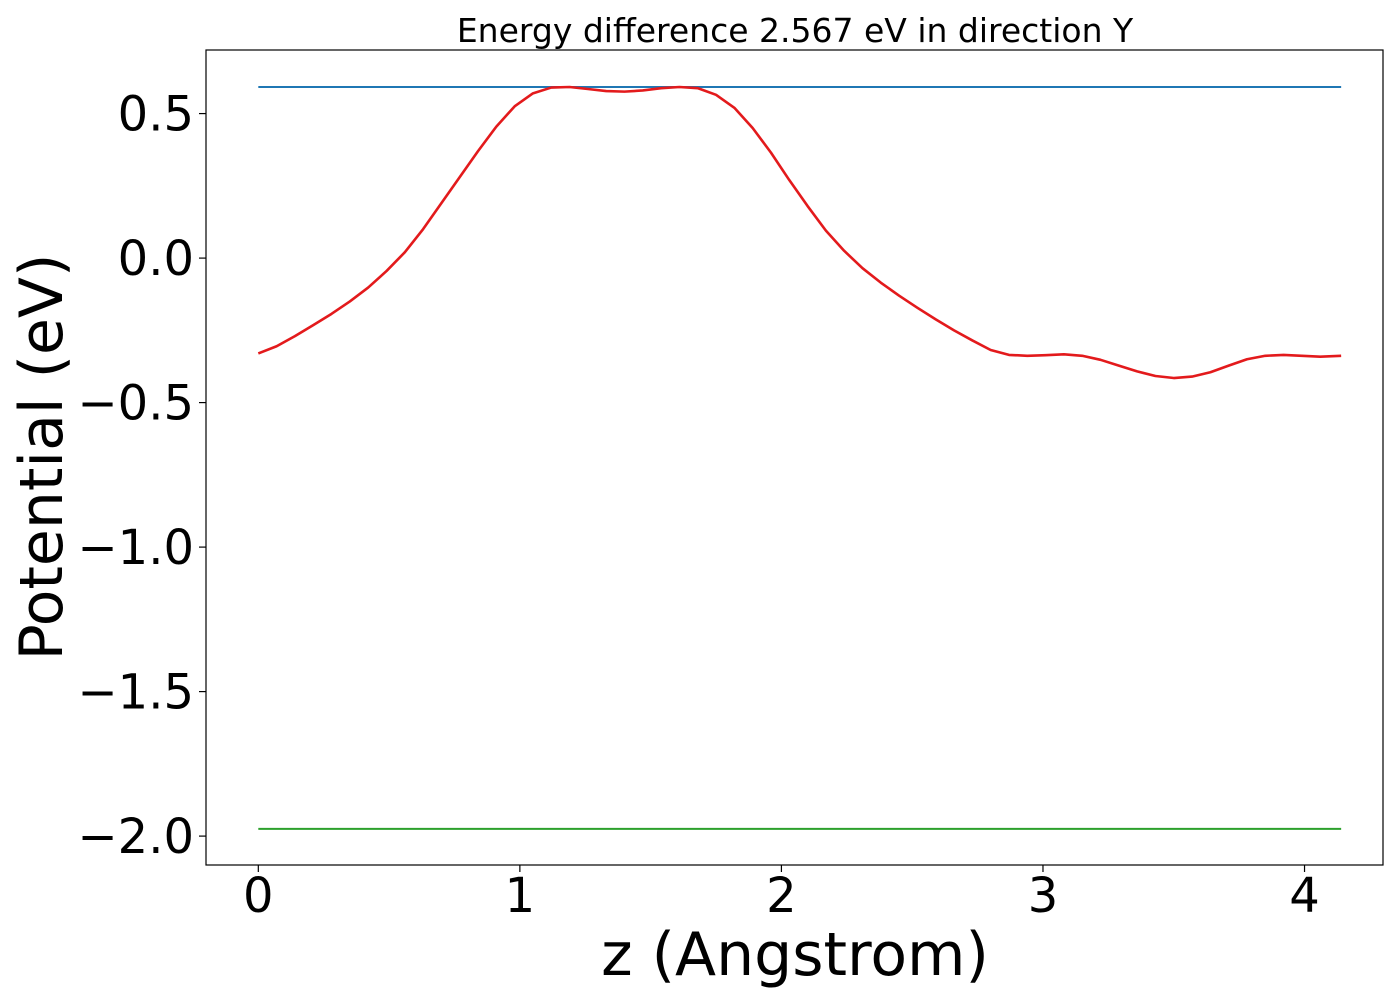 This screenshot has height=1000, width=1400. I want to click on y-tick-label: 0.0, so click(156, 259).